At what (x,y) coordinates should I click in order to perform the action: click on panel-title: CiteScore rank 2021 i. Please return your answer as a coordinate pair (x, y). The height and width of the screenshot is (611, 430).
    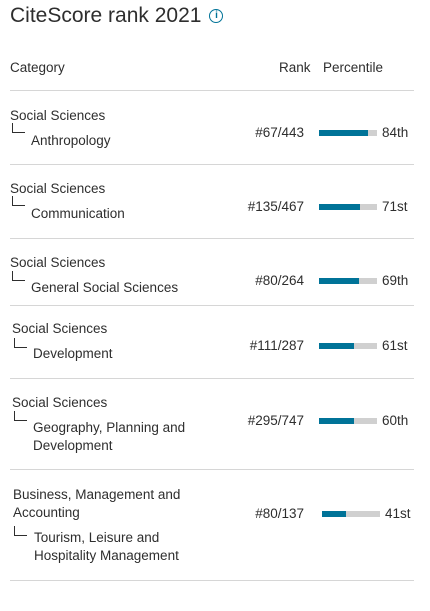
    Looking at the image, I should click on (117, 16).